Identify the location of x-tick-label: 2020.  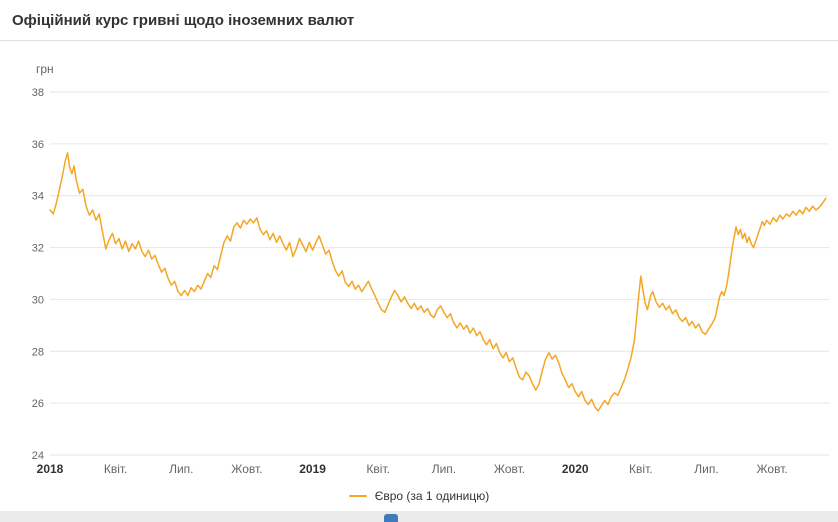
(575, 469).